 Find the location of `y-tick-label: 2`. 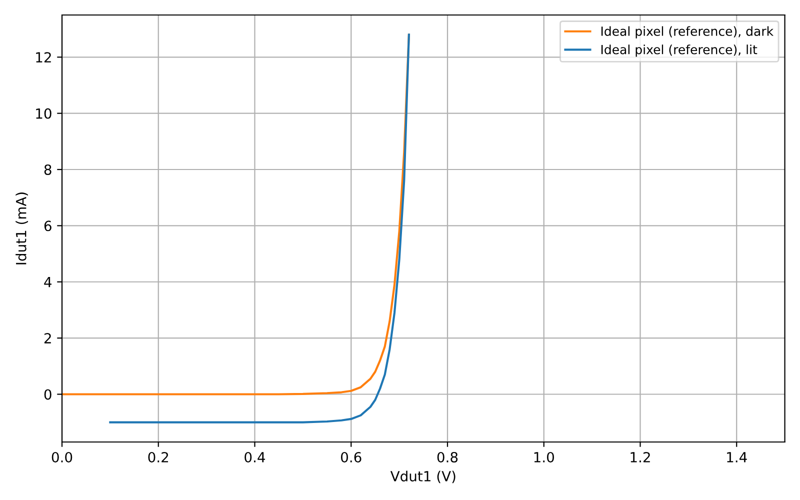

y-tick-label: 2 is located at coordinates (47, 338).